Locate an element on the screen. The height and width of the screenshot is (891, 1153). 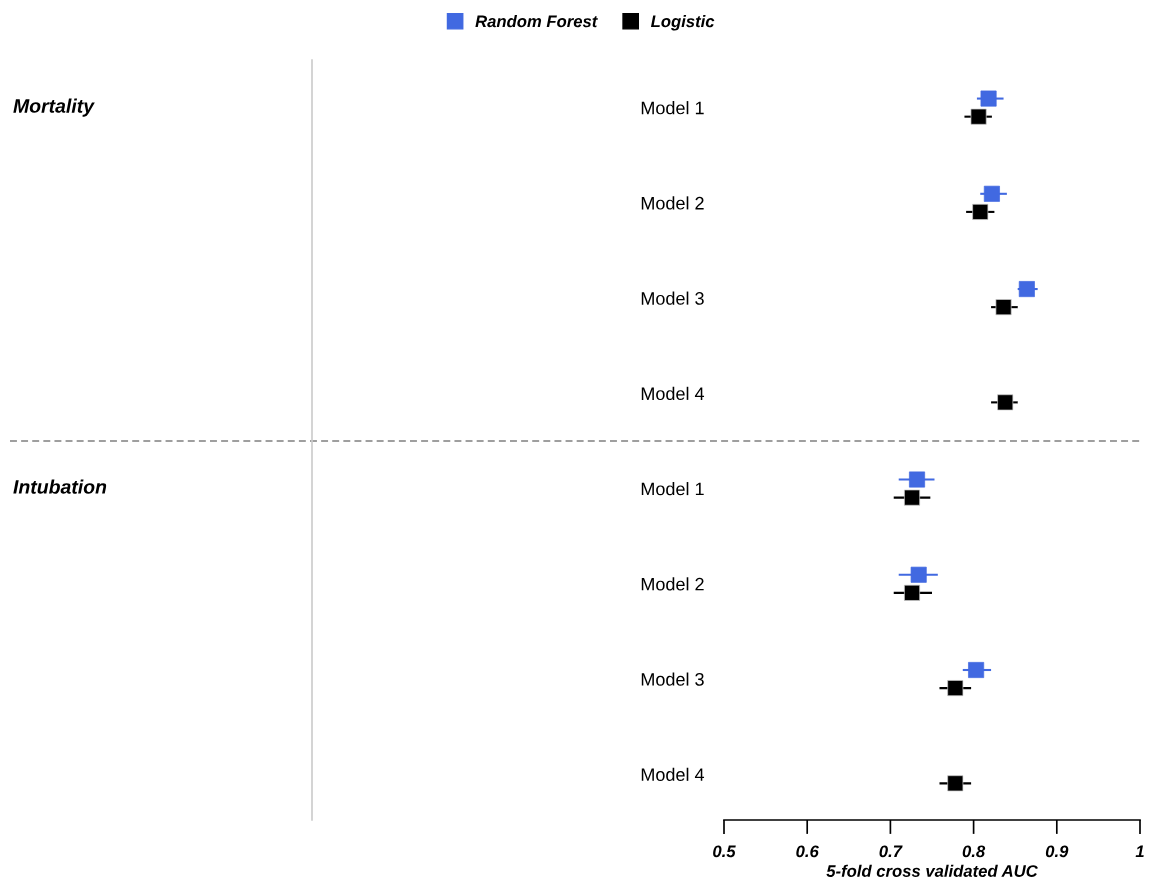
x-tick-label: 1 is located at coordinates (1139, 851).